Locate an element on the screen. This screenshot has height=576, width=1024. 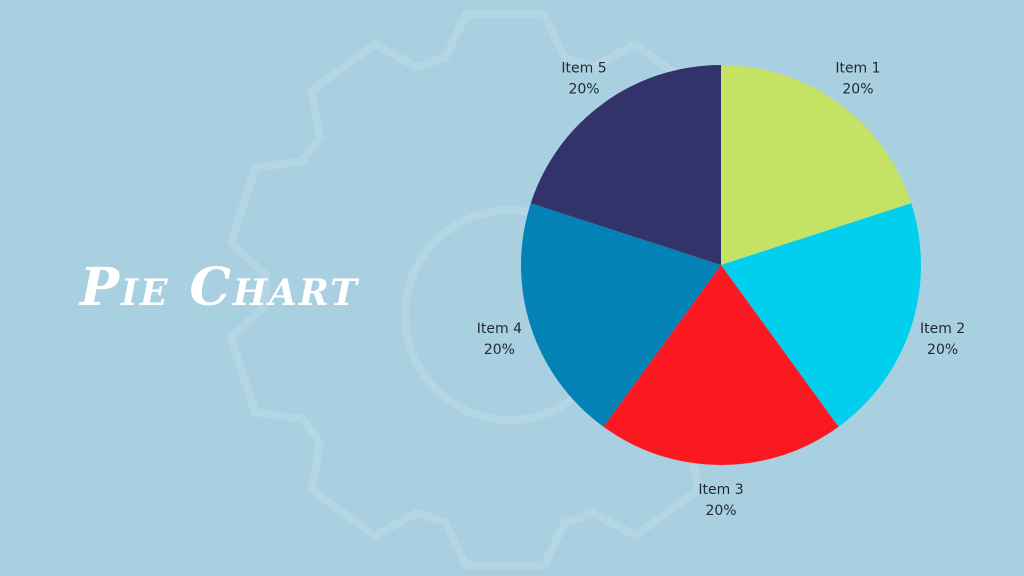
page-title: Pie Chart is located at coordinates (219, 287).